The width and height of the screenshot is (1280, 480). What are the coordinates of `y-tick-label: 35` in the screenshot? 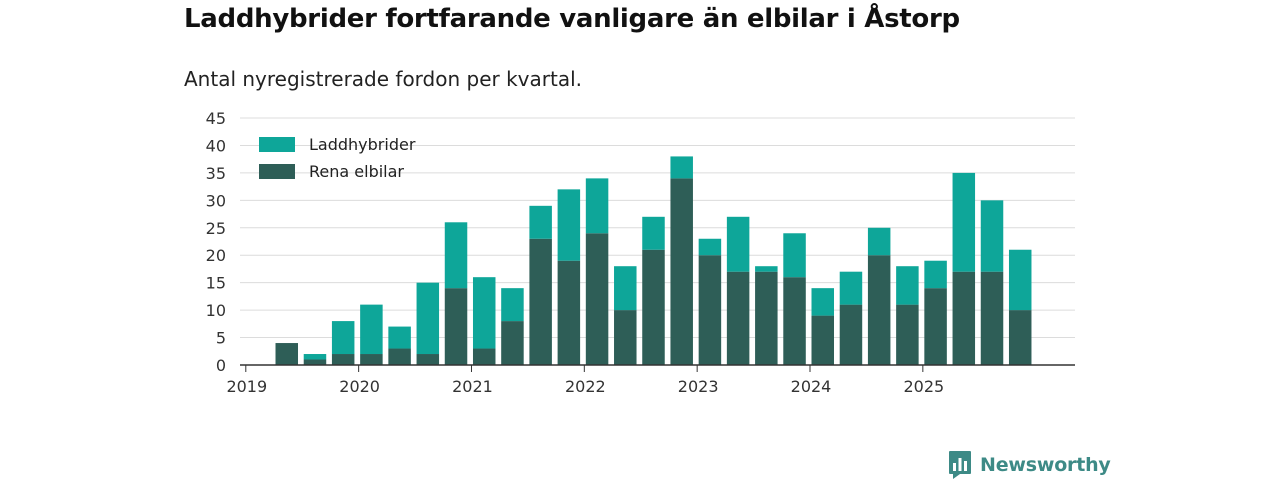 It's located at (216, 173).